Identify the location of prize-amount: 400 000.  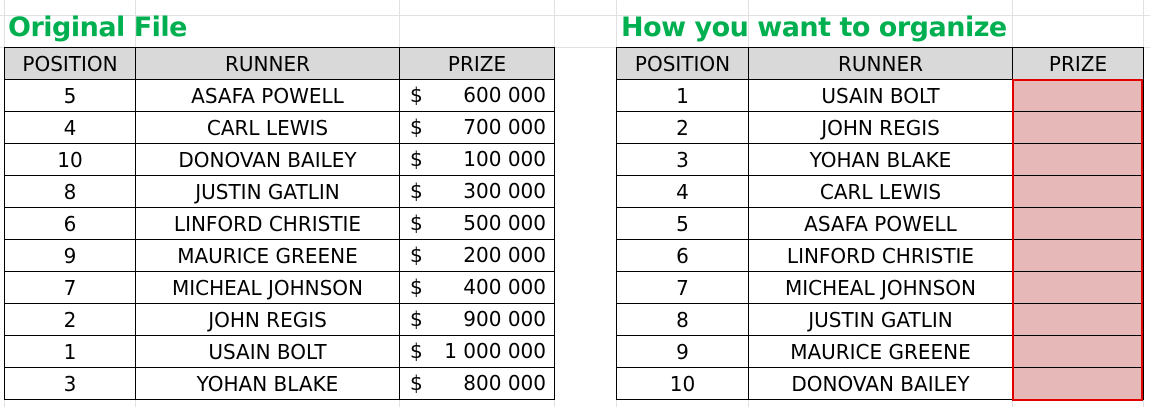
(504, 287).